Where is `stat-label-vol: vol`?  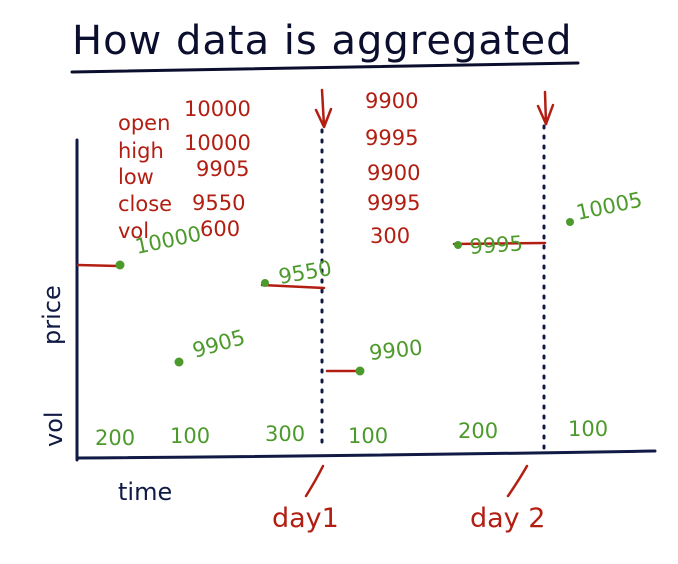 stat-label-vol: vol is located at coordinates (133, 231).